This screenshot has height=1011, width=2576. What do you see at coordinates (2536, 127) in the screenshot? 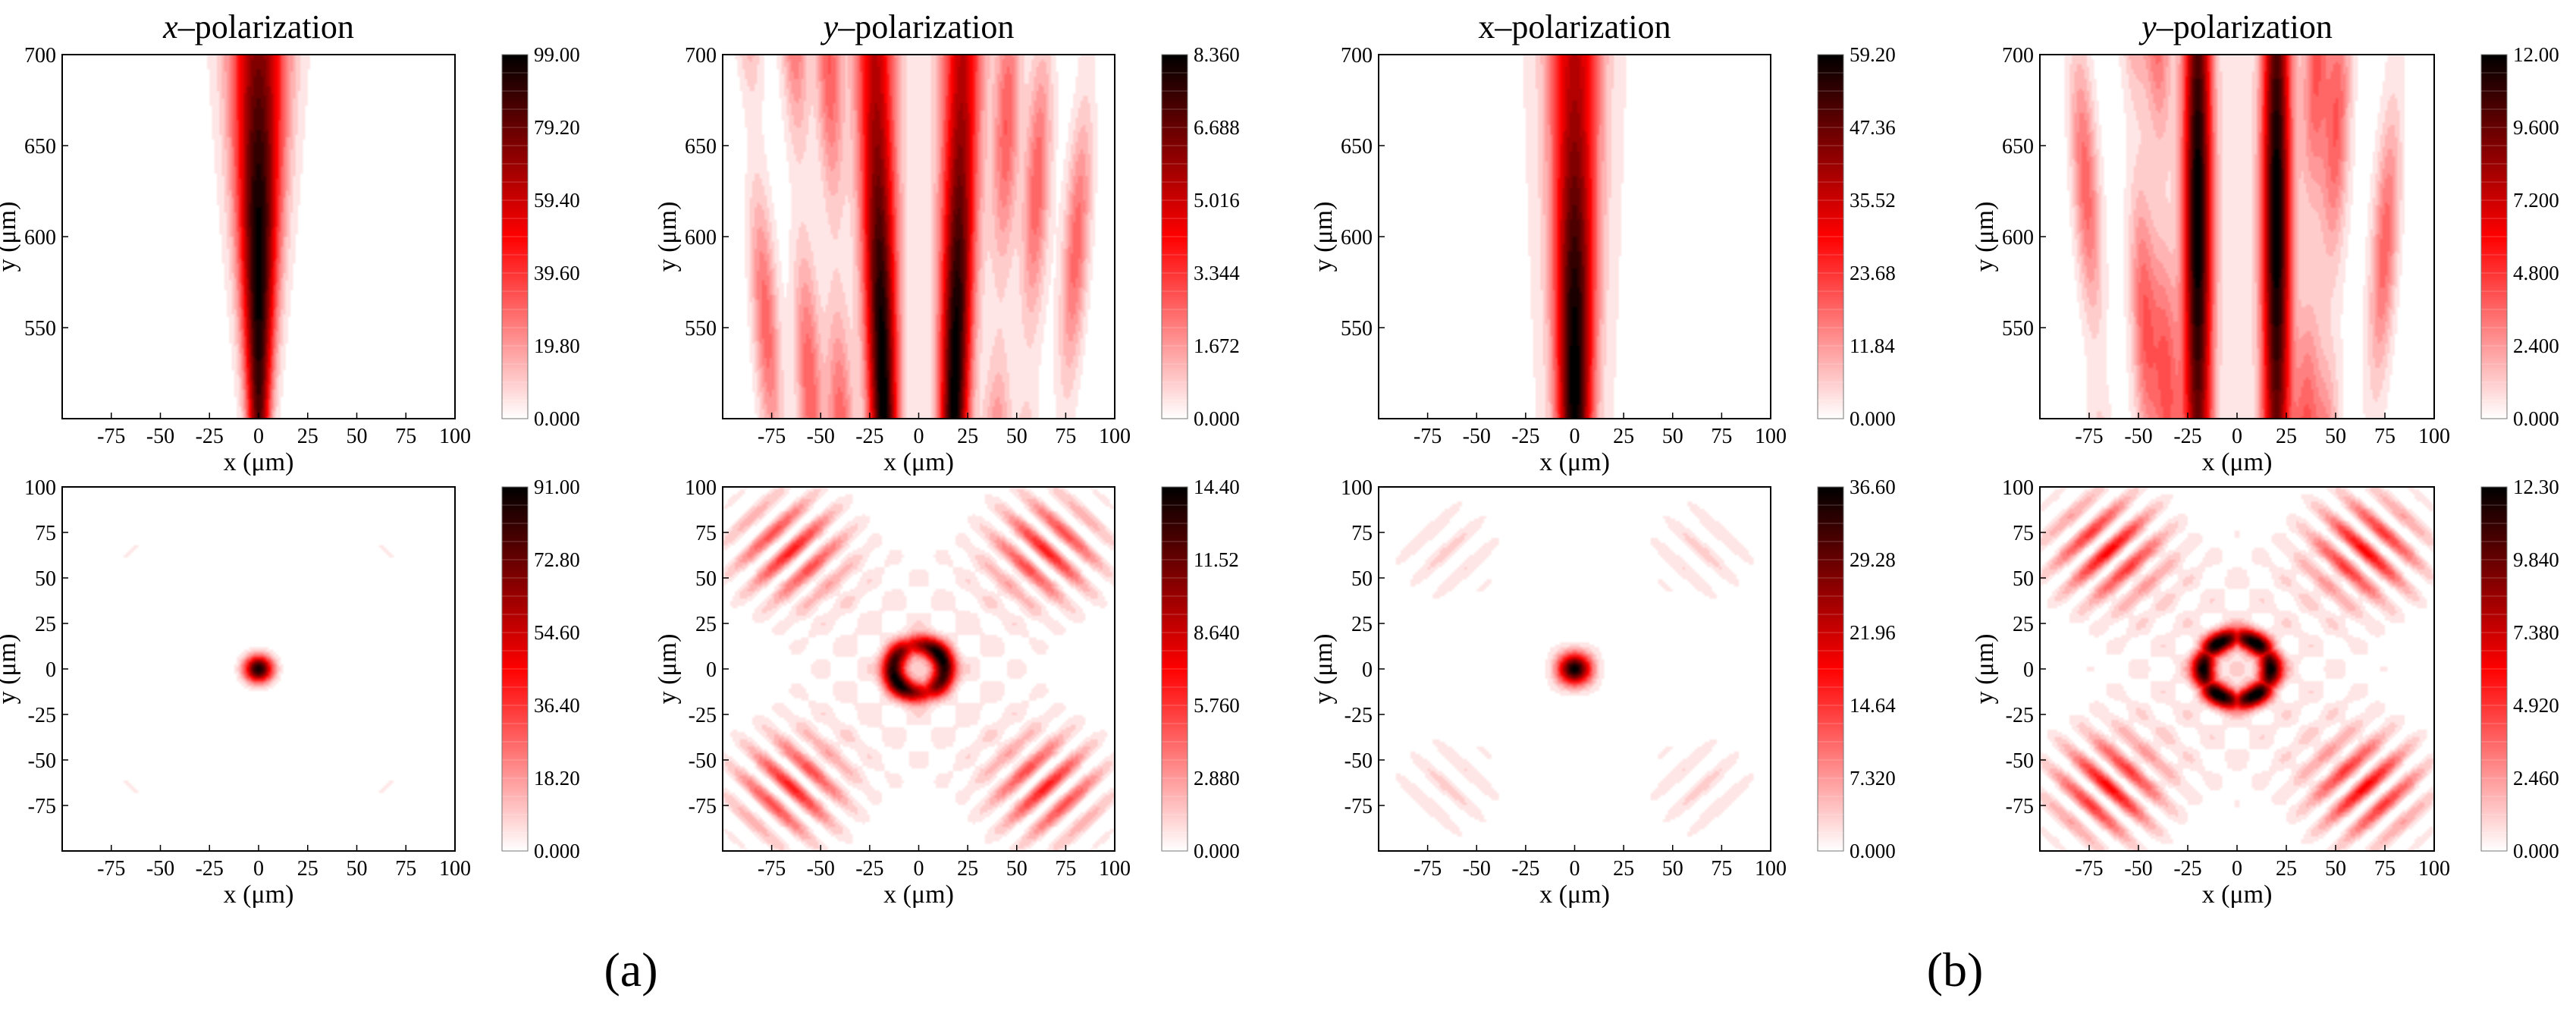
I see `colorbar-tick-label: 9.600` at bounding box center [2536, 127].